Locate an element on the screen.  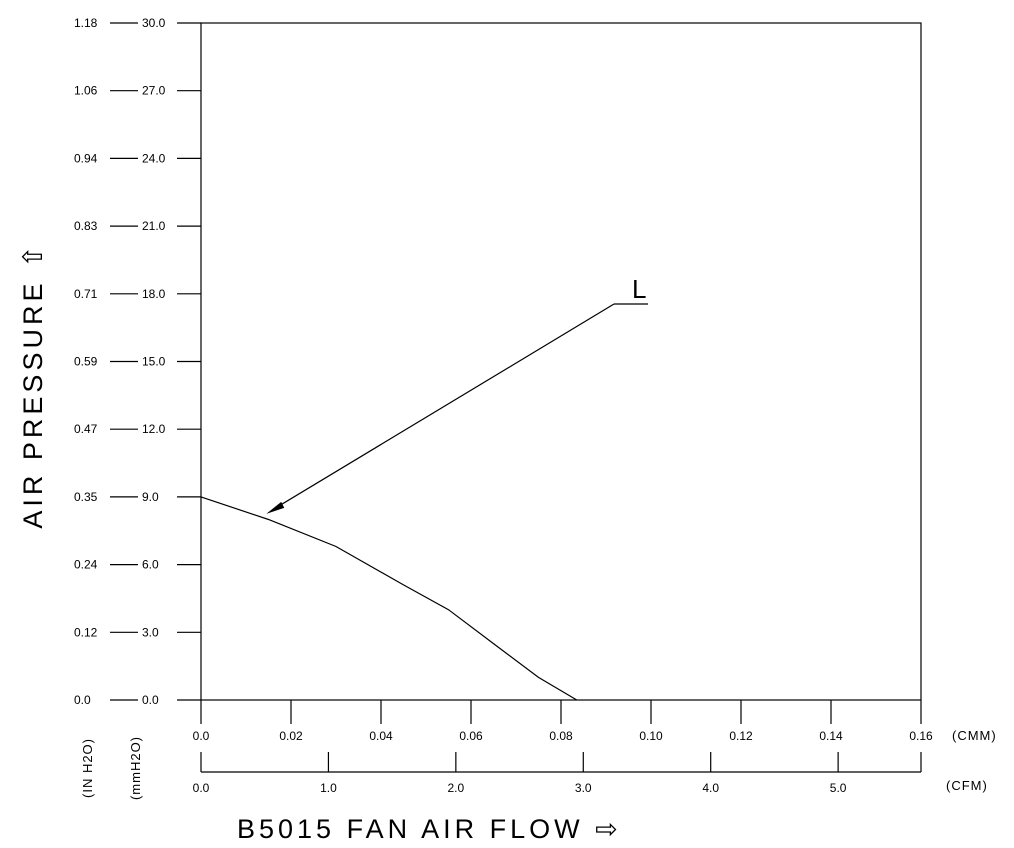
annotation-leader-line is located at coordinates (444, 406).